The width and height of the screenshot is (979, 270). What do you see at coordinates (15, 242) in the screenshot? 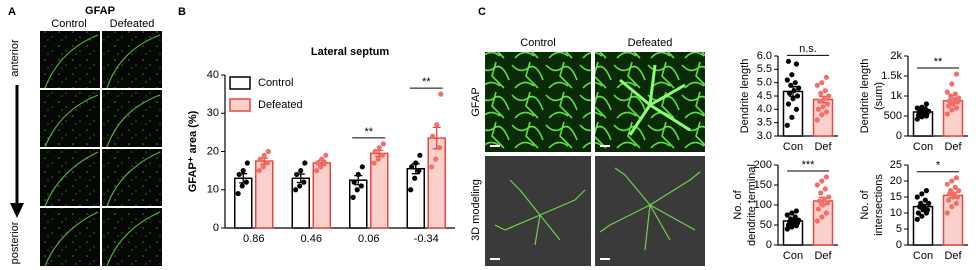
I see `axis-label: posterior` at bounding box center [15, 242].